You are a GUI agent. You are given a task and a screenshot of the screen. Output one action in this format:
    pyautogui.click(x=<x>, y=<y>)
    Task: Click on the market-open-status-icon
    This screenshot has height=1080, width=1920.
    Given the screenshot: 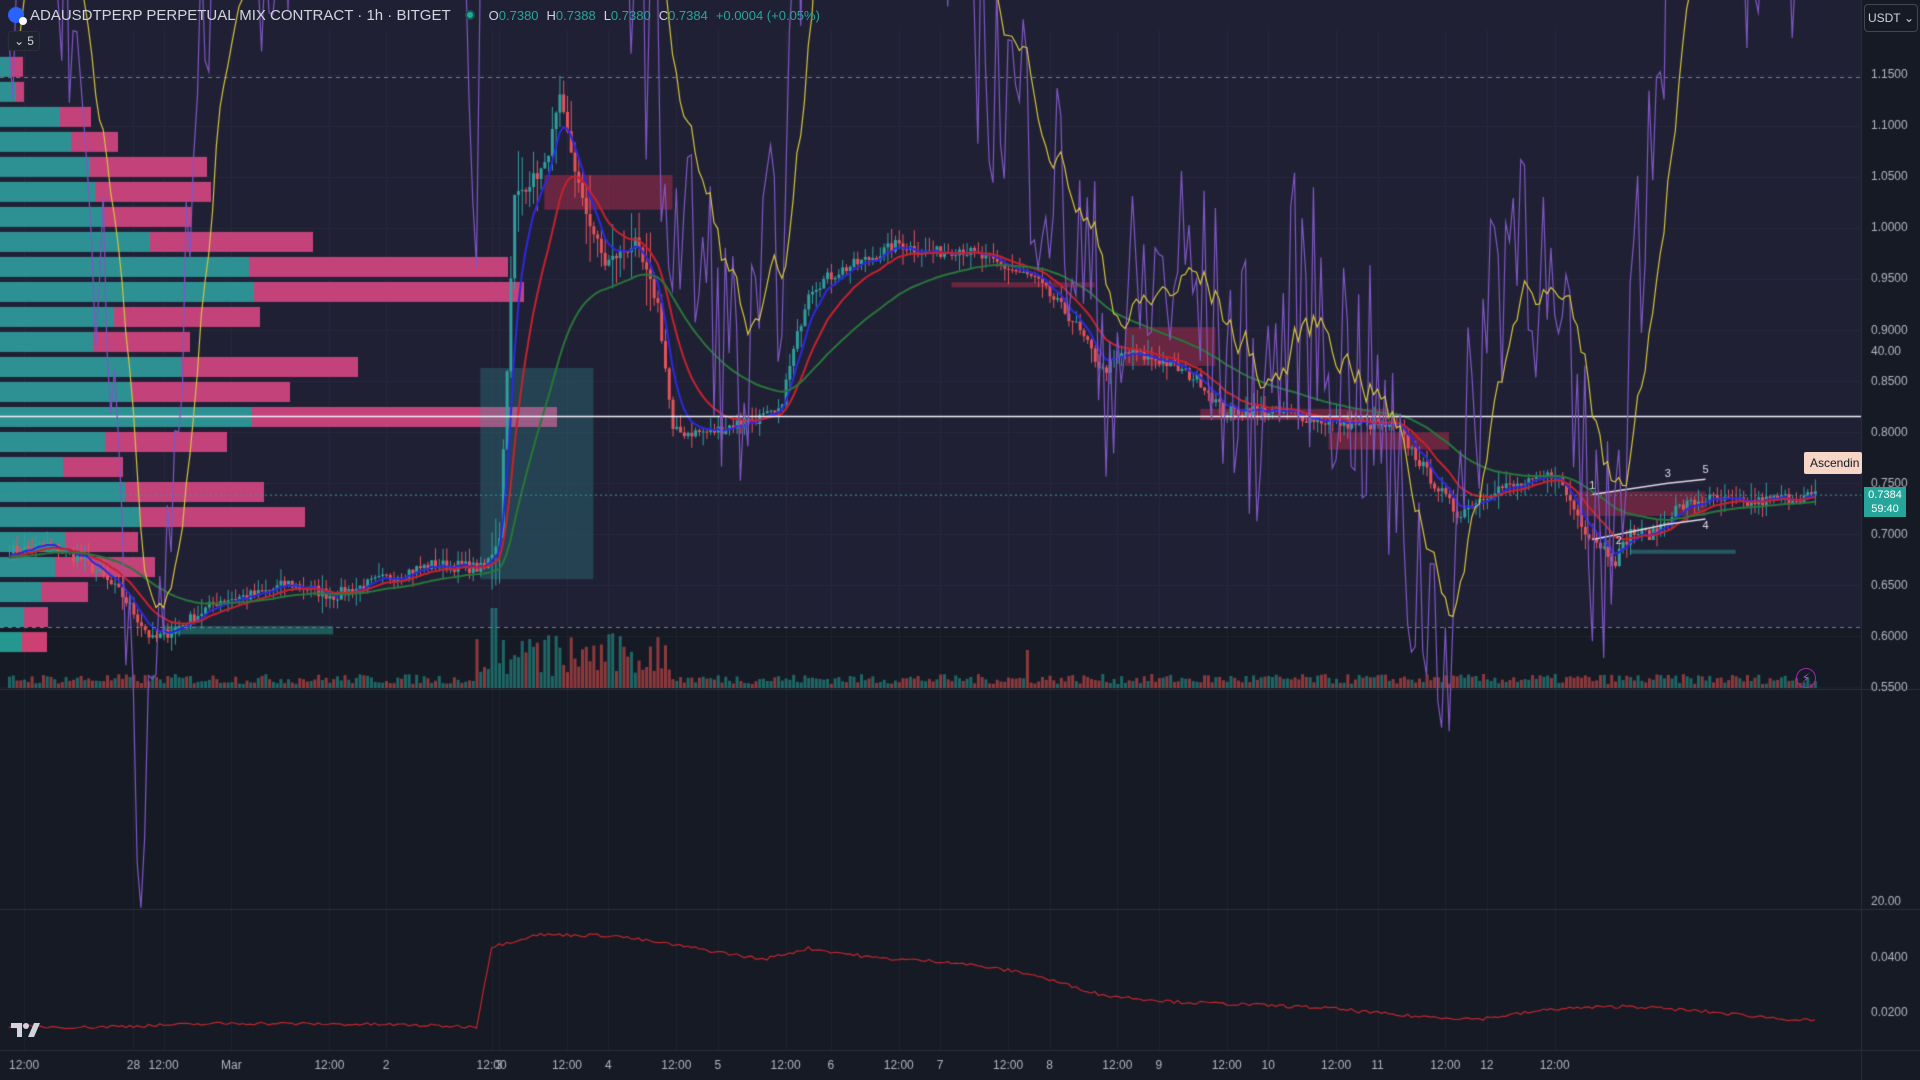 What is the action you would take?
    pyautogui.click(x=469, y=15)
    